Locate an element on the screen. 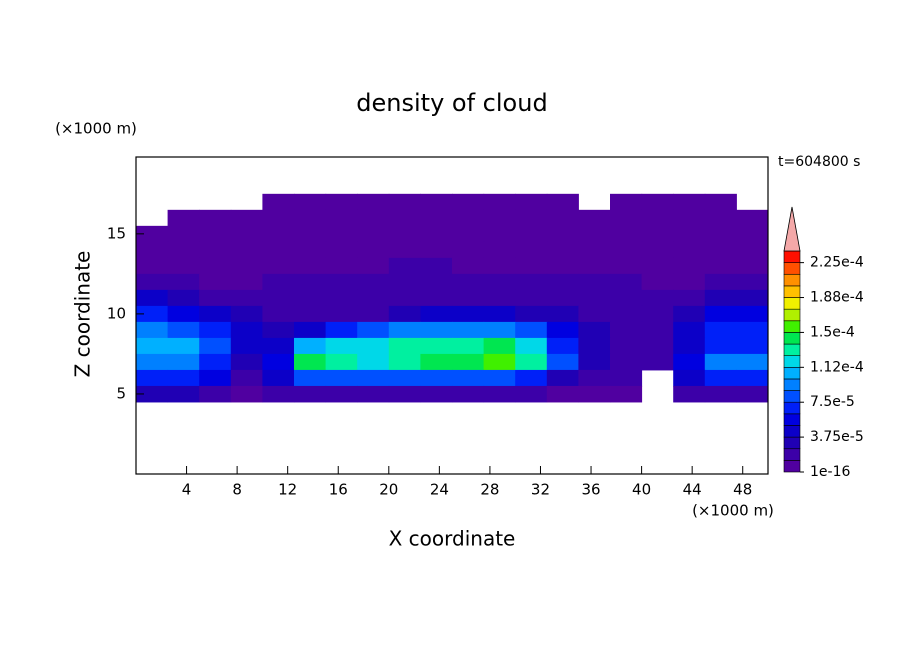  x-tick-label: 36 is located at coordinates (590, 490).